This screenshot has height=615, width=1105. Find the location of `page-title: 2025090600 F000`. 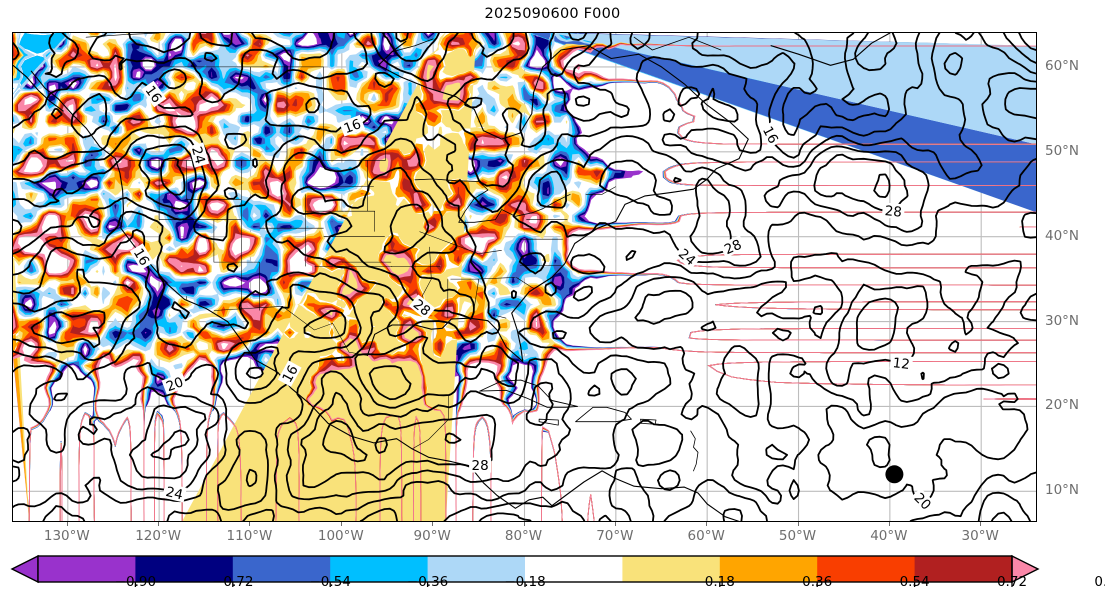

page-title: 2025090600 F000 is located at coordinates (552, 14).